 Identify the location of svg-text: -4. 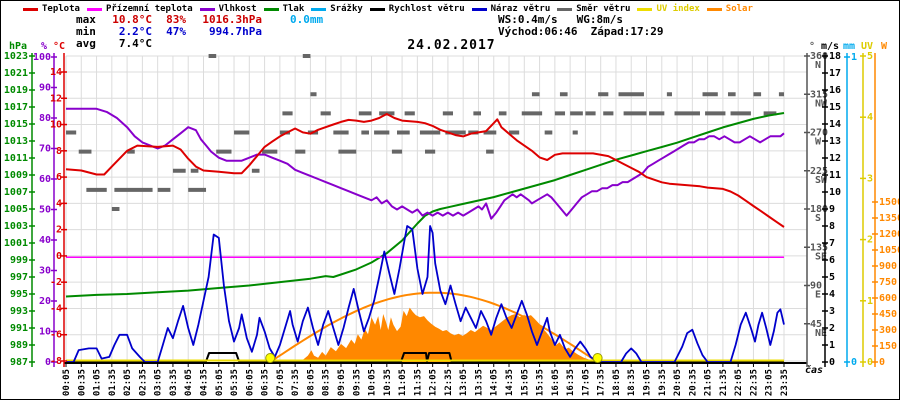
(56, 308).